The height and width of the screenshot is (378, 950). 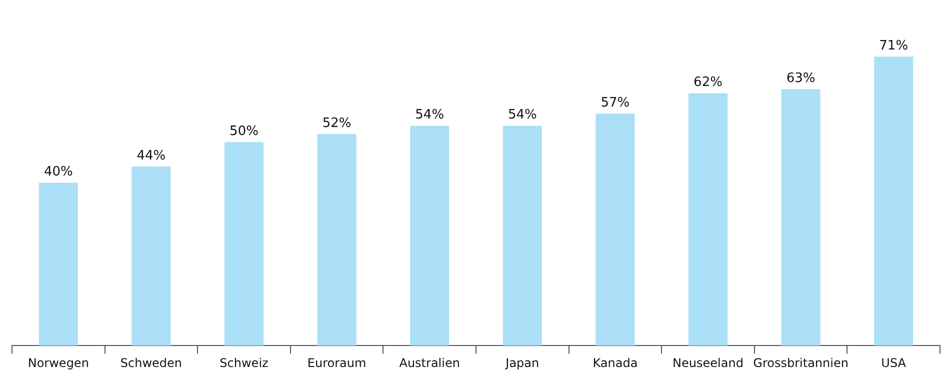 What do you see at coordinates (801, 78) in the screenshot?
I see `data-label: 63%` at bounding box center [801, 78].